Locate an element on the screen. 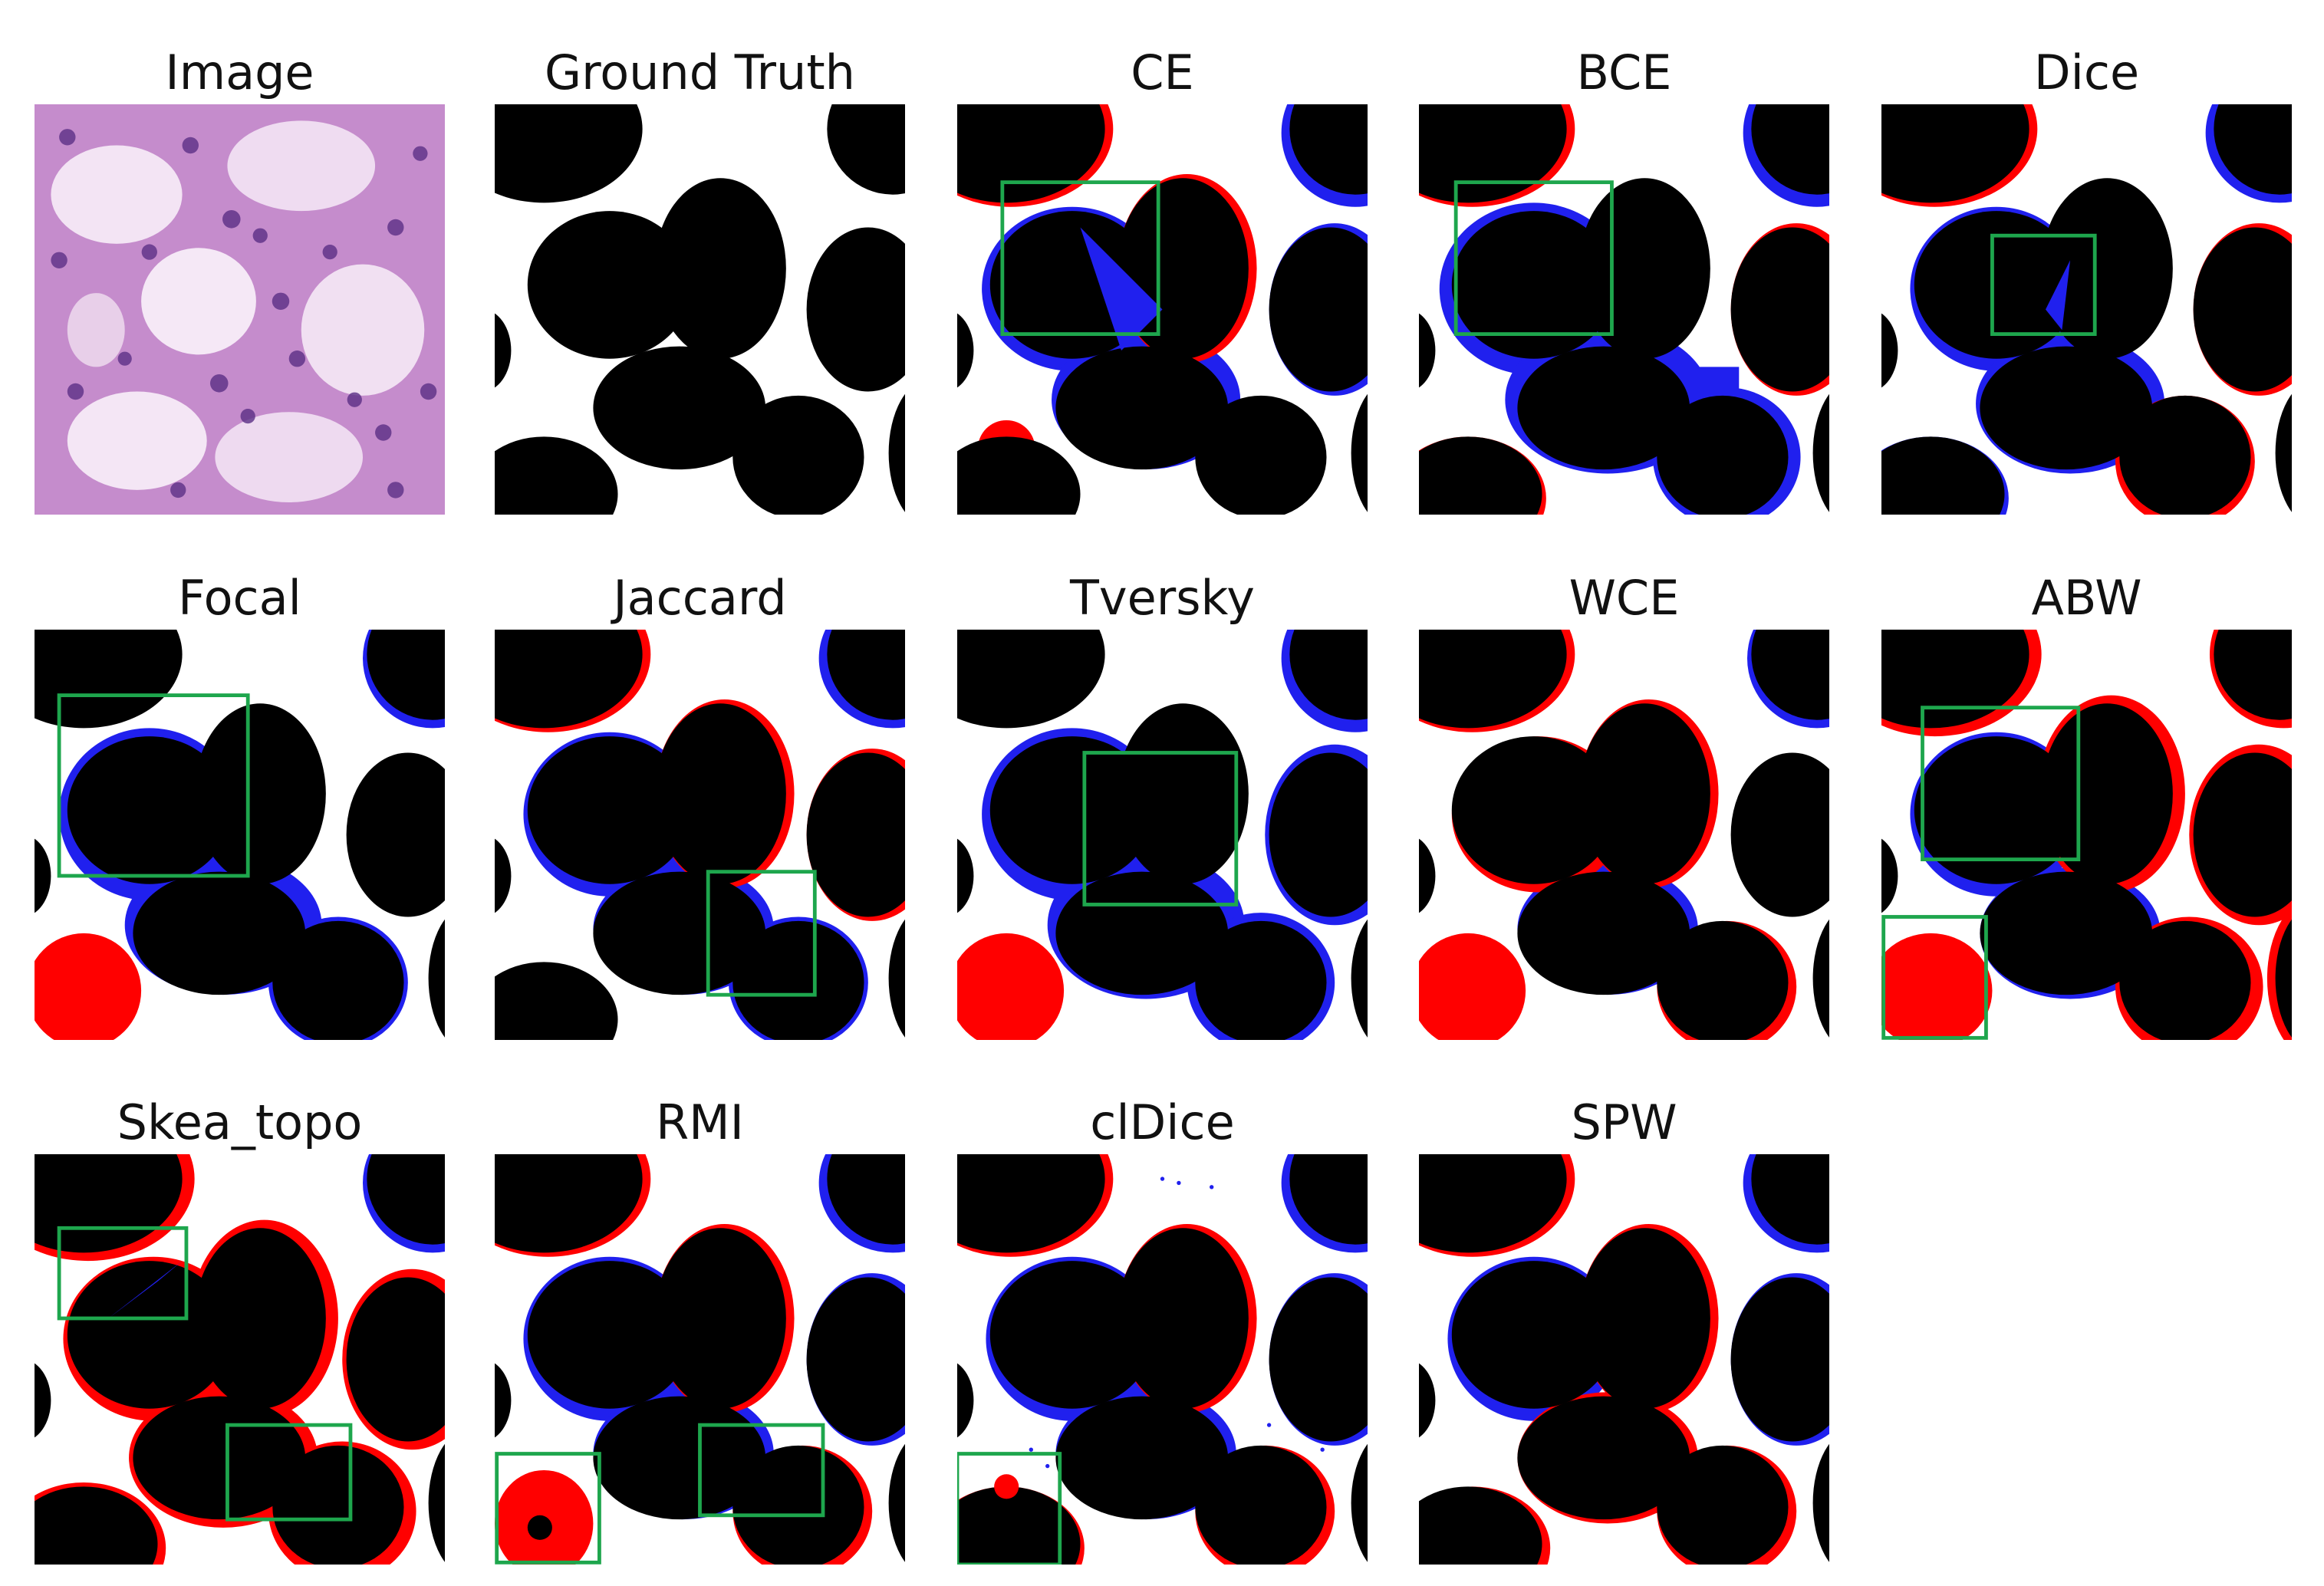 The width and height of the screenshot is (2324, 1586). panel-bce: BCE is located at coordinates (1624, 279).